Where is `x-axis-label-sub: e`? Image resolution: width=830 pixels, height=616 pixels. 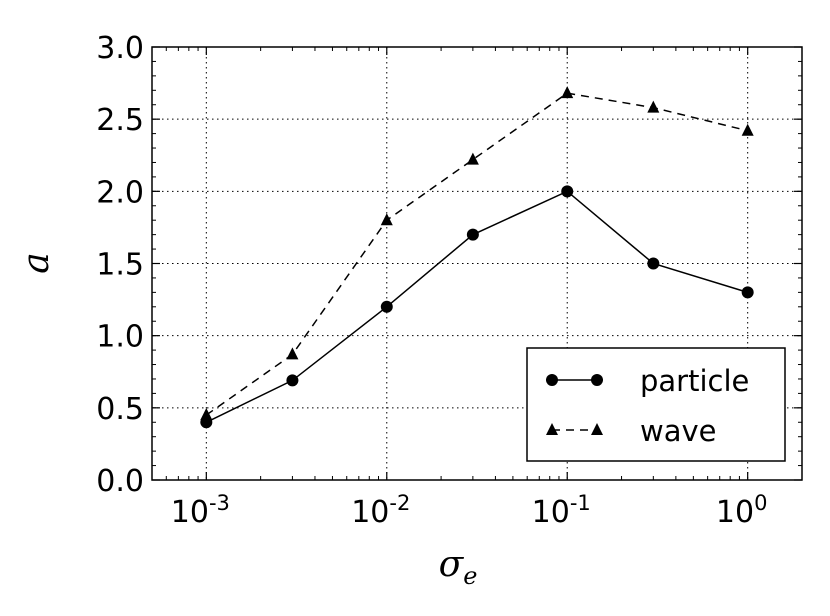
x-axis-label-sub: e is located at coordinates (470, 576).